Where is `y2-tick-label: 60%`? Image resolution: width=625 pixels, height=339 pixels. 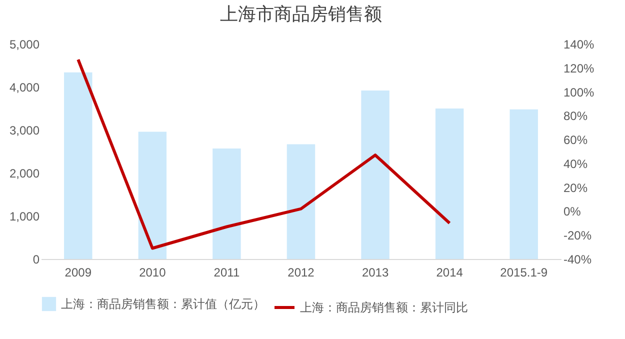
y2-tick-label: 60% is located at coordinates (576, 140).